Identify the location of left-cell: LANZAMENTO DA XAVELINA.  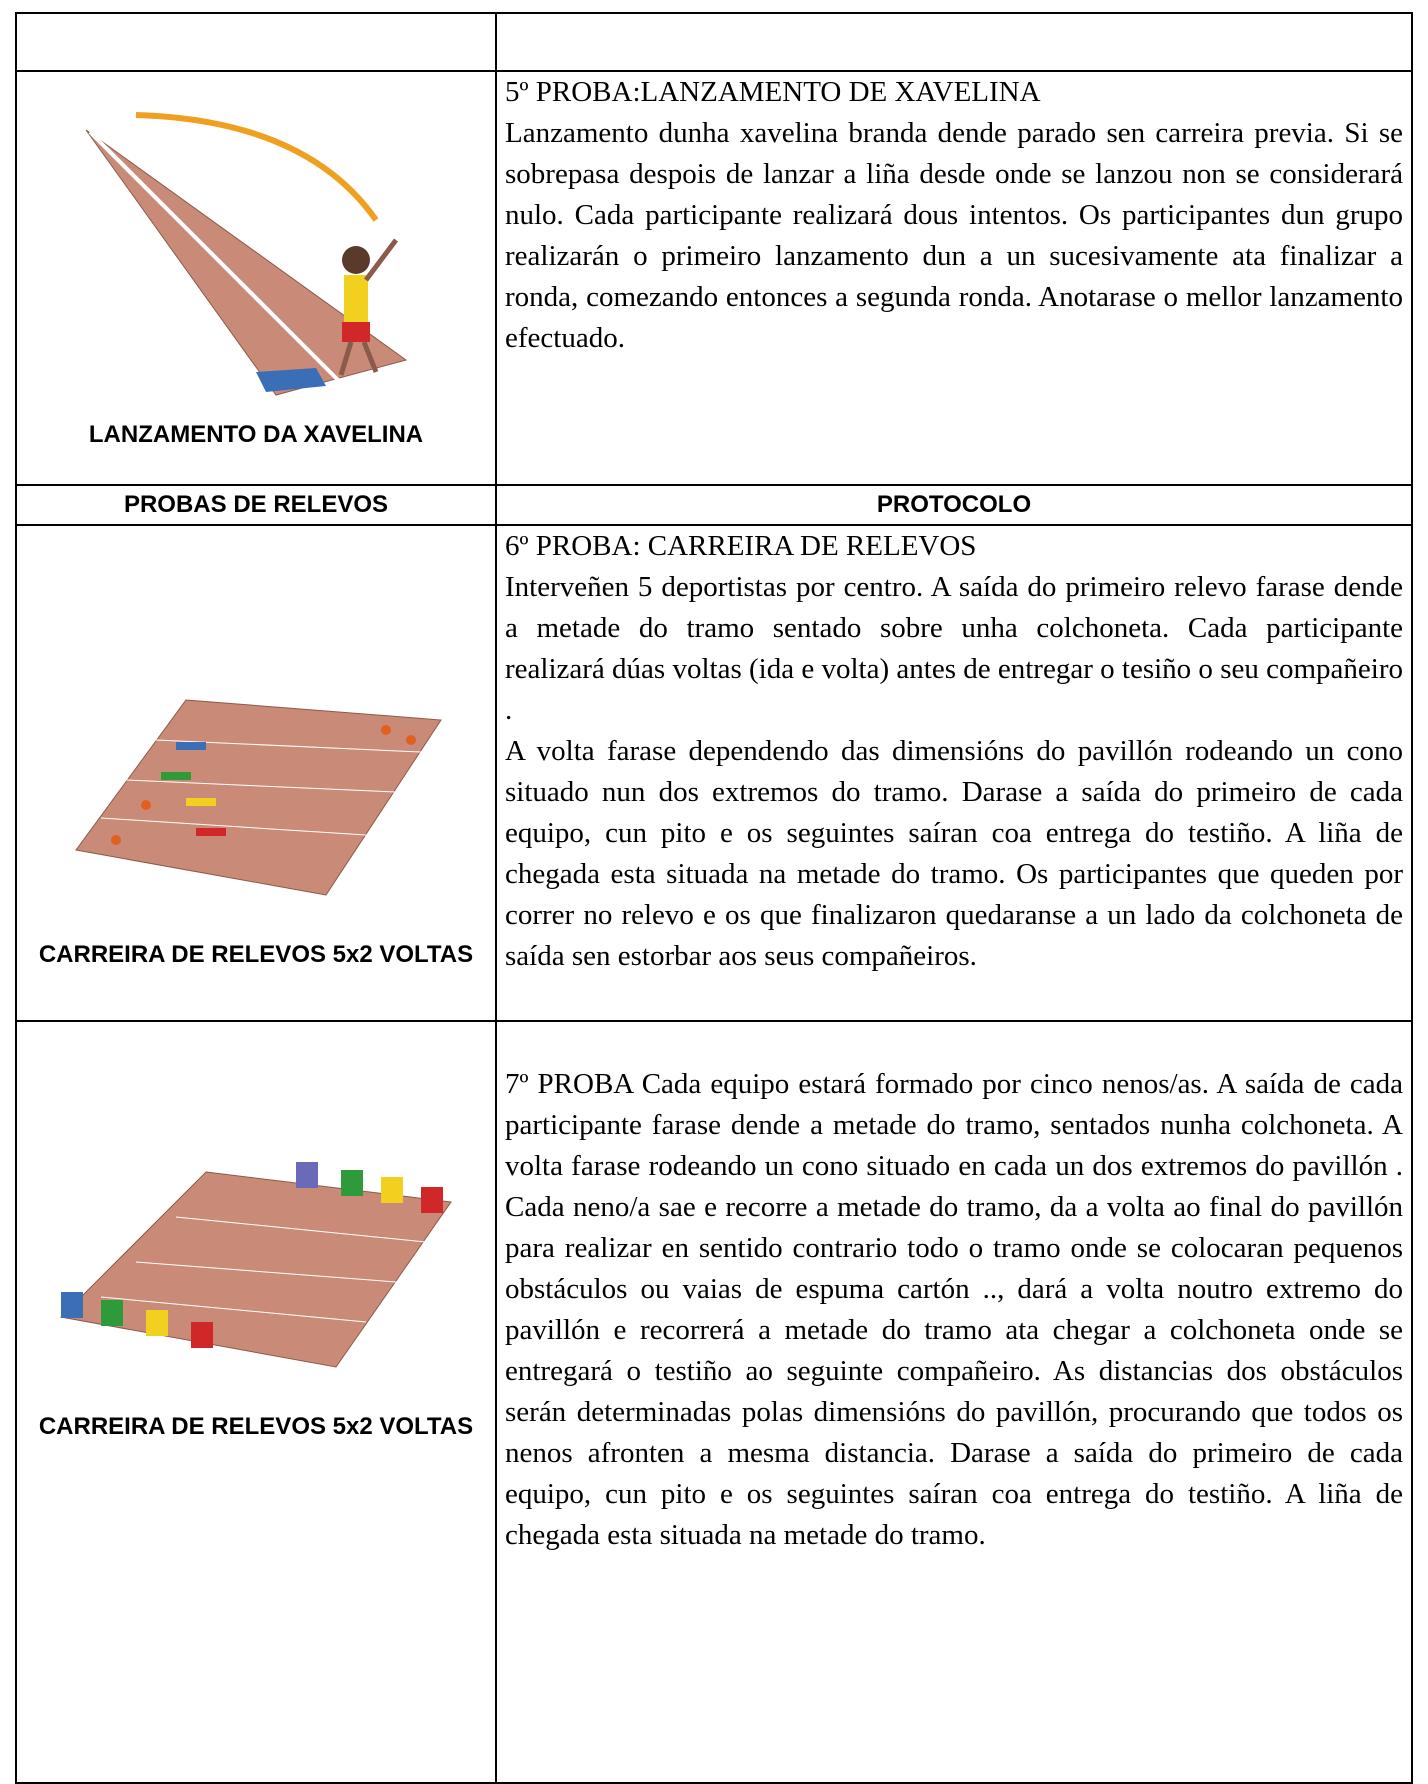
(256, 278).